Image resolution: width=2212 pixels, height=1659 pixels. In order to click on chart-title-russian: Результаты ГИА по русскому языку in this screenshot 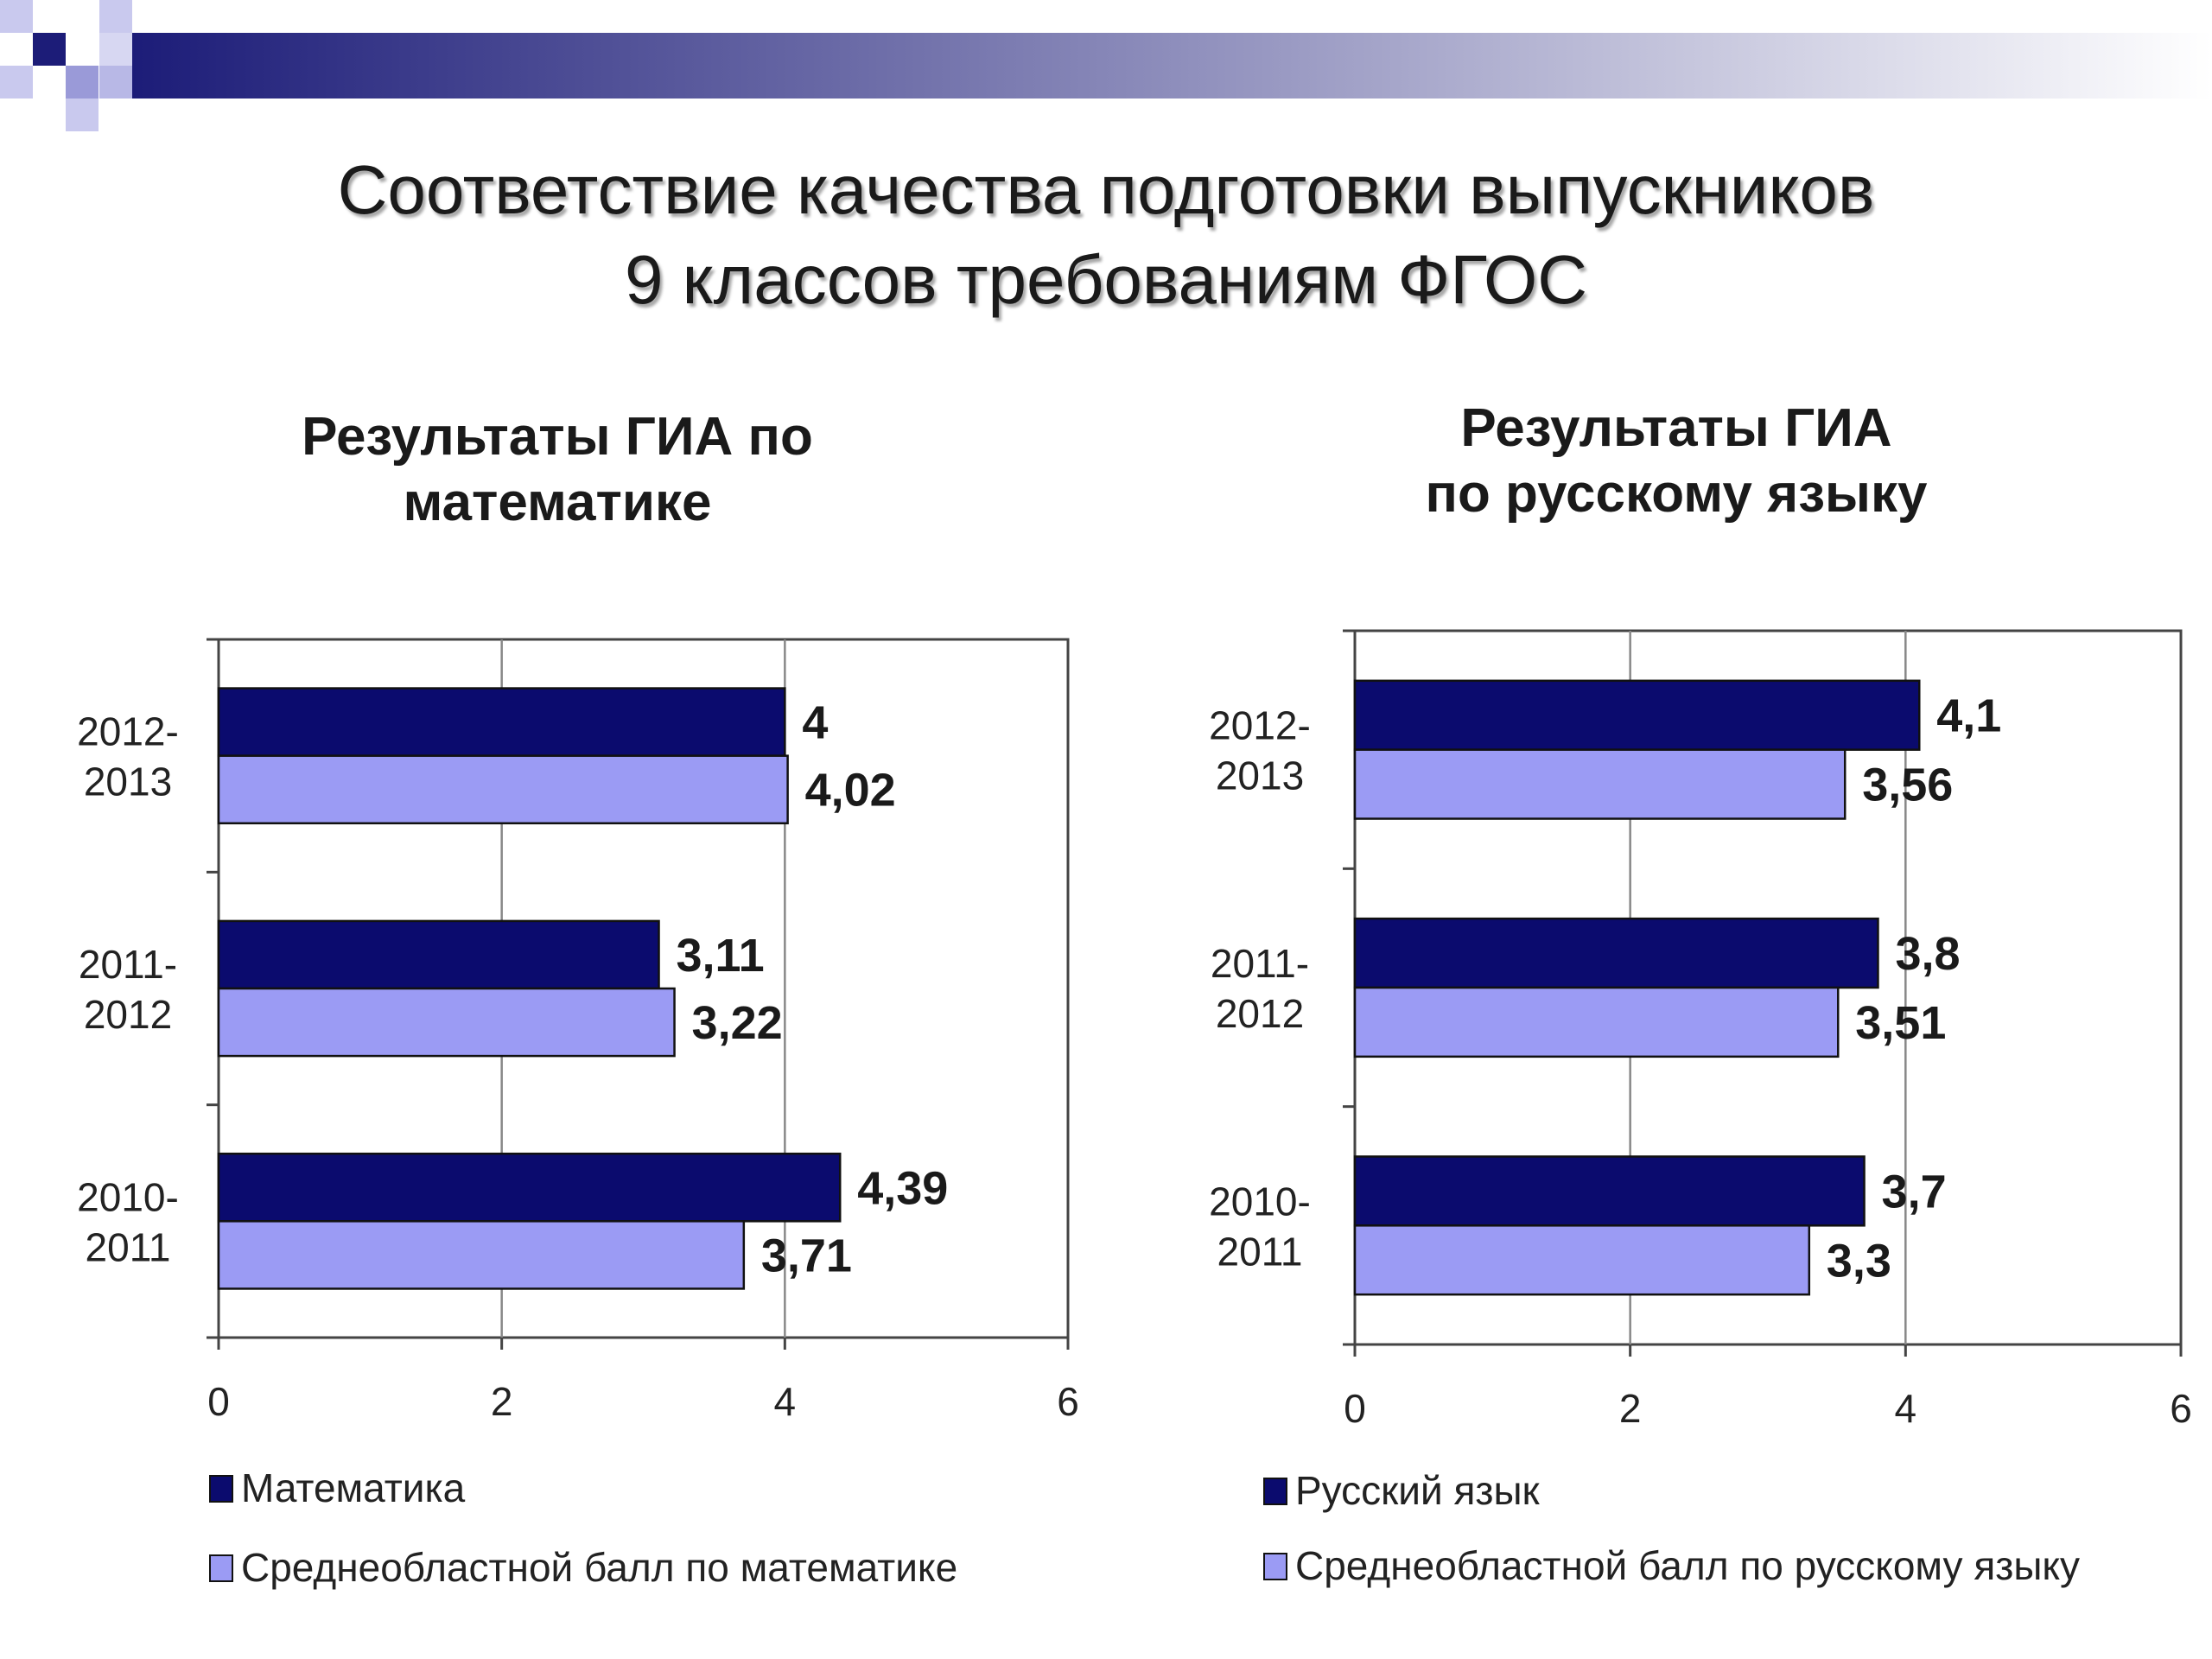, I will do `click(1676, 461)`.